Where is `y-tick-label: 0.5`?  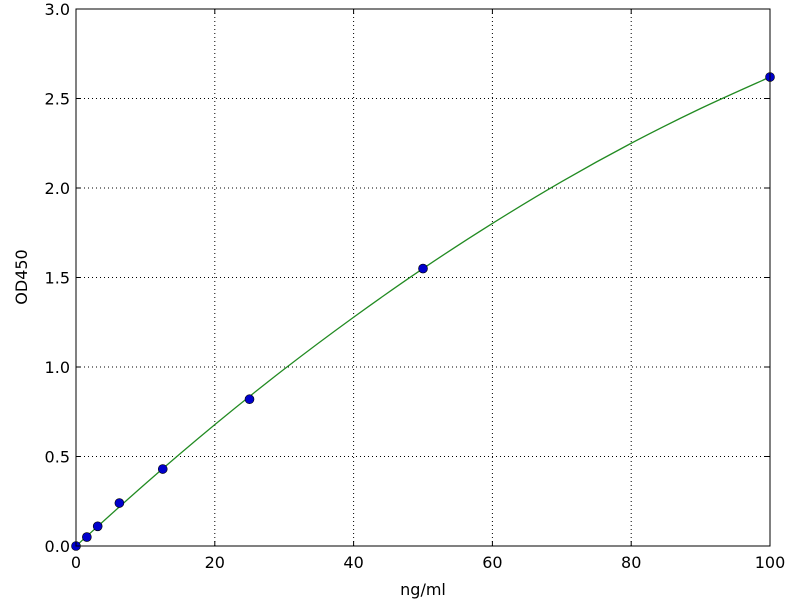 y-tick-label: 0.5 is located at coordinates (57, 457).